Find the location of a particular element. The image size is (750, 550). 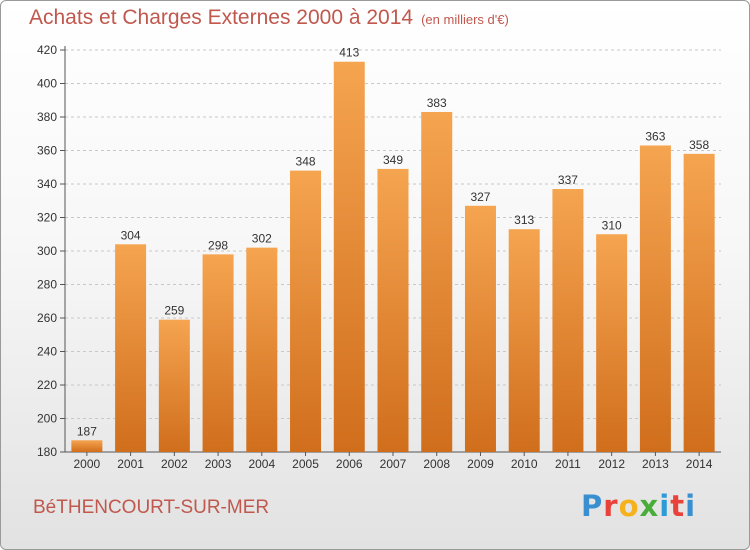

bar-2009 is located at coordinates (480, 328).